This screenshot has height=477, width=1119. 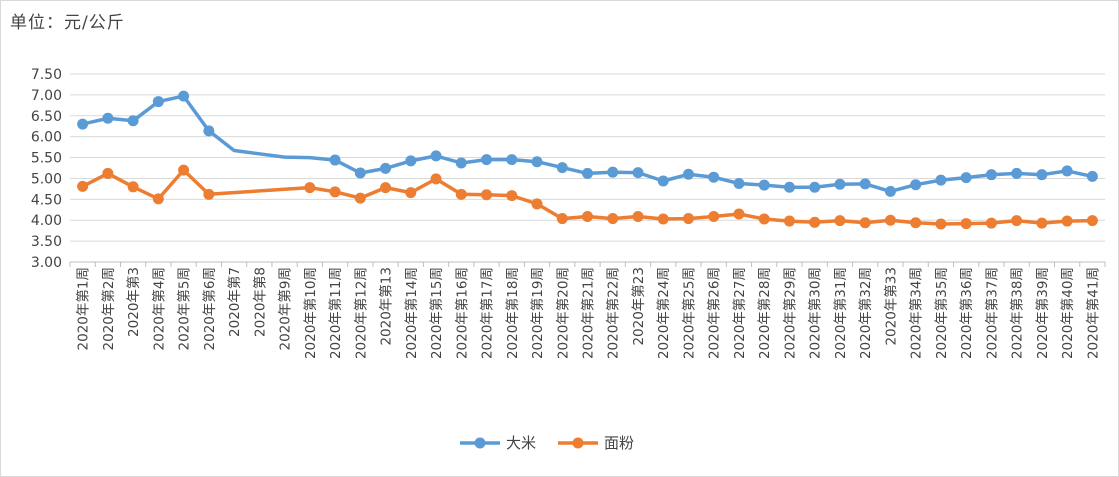 I want to click on y-tick-label: 6.00, so click(x=46, y=138).